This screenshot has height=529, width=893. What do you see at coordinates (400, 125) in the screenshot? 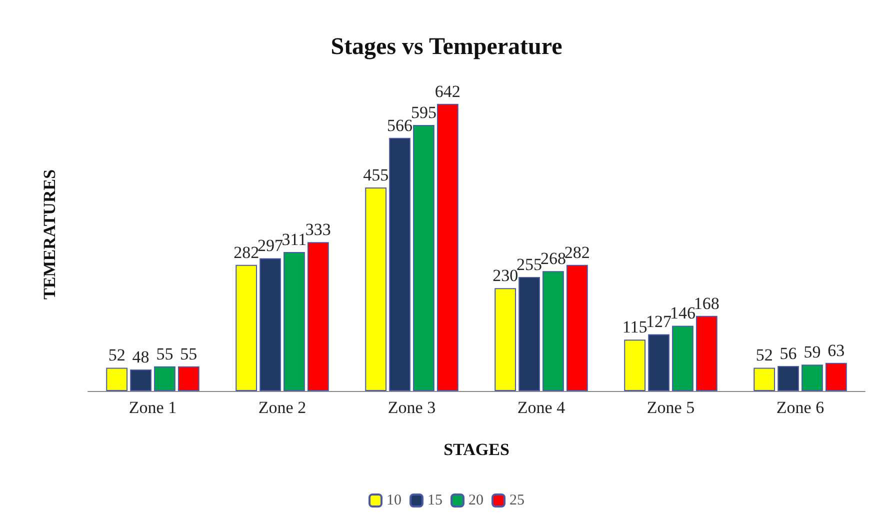
I see `data-label: 566` at bounding box center [400, 125].